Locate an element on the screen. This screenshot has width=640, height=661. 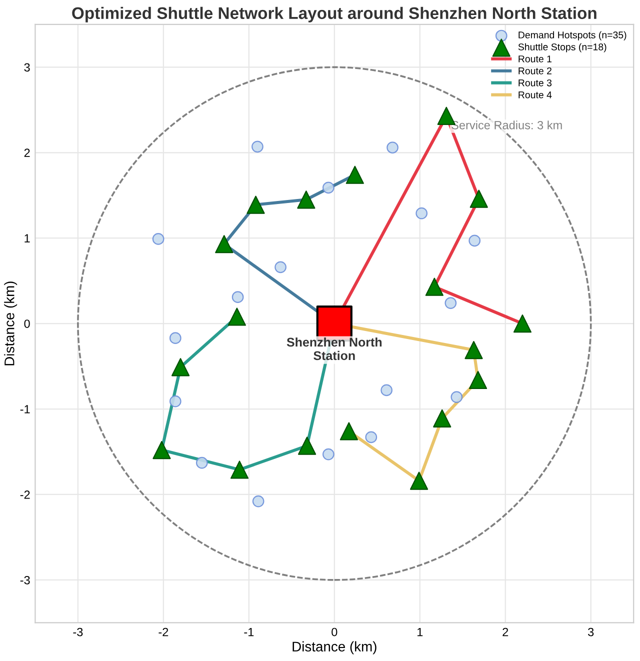
legend-label: Route 1 is located at coordinates (535, 59).